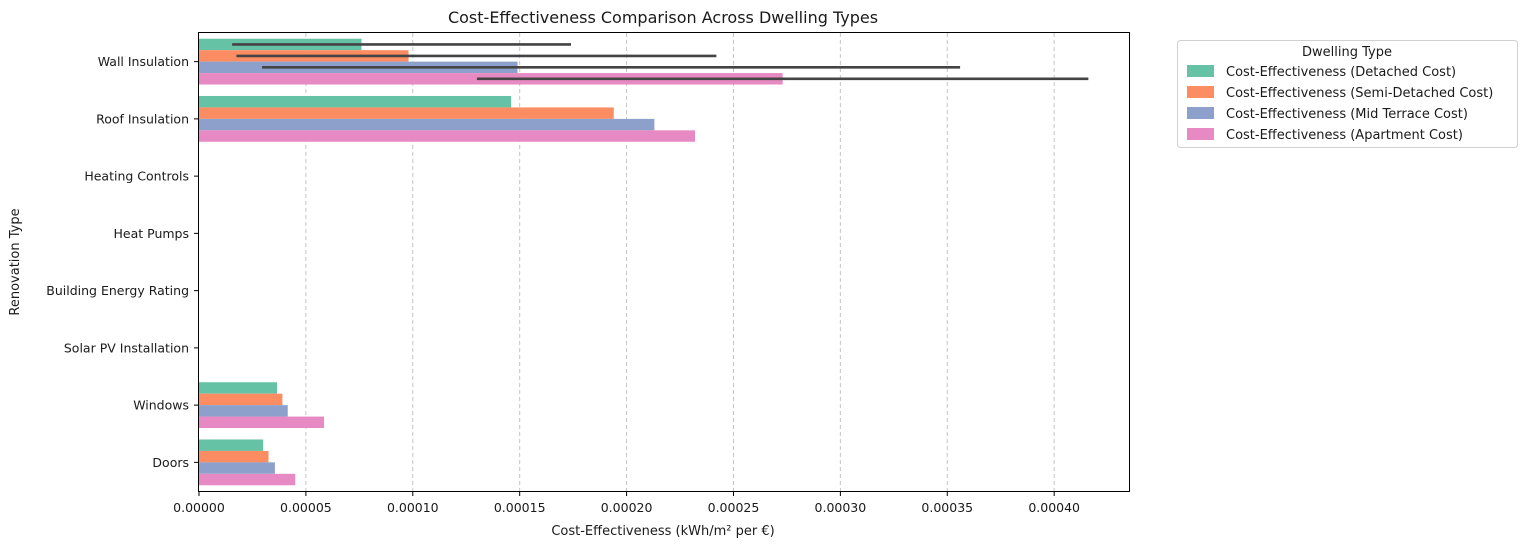 The image size is (1526, 547). What do you see at coordinates (1347, 114) in the screenshot?
I see `legend-label: Cost-Effectiveness (Mid Terrace Cost)` at bounding box center [1347, 114].